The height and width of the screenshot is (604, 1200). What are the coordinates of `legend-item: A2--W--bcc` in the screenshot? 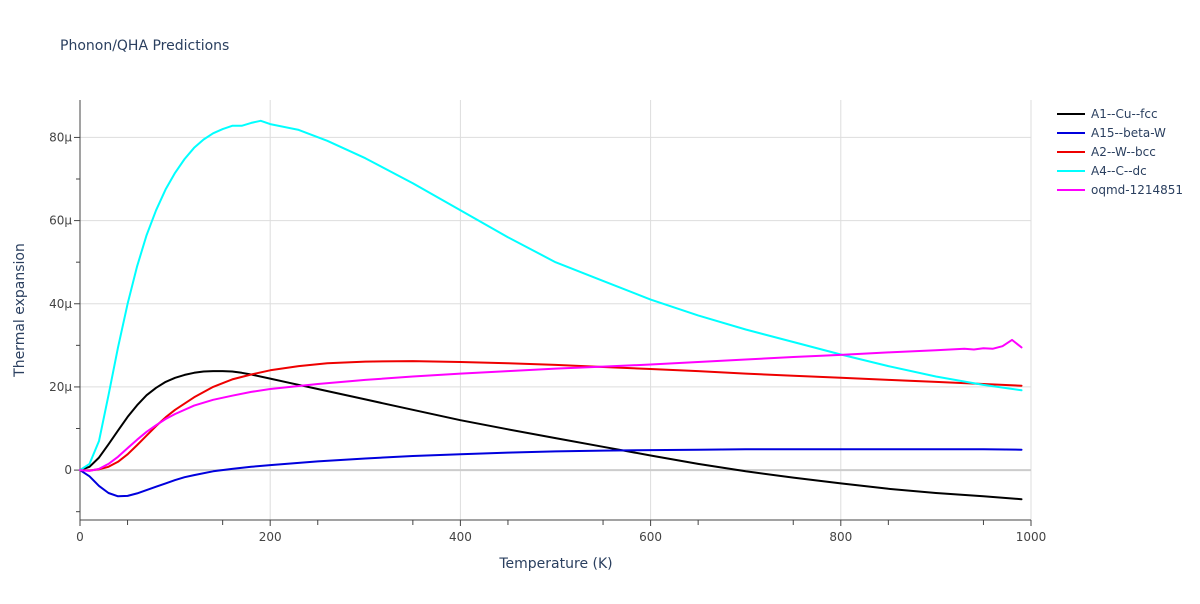 It's located at (1106, 152).